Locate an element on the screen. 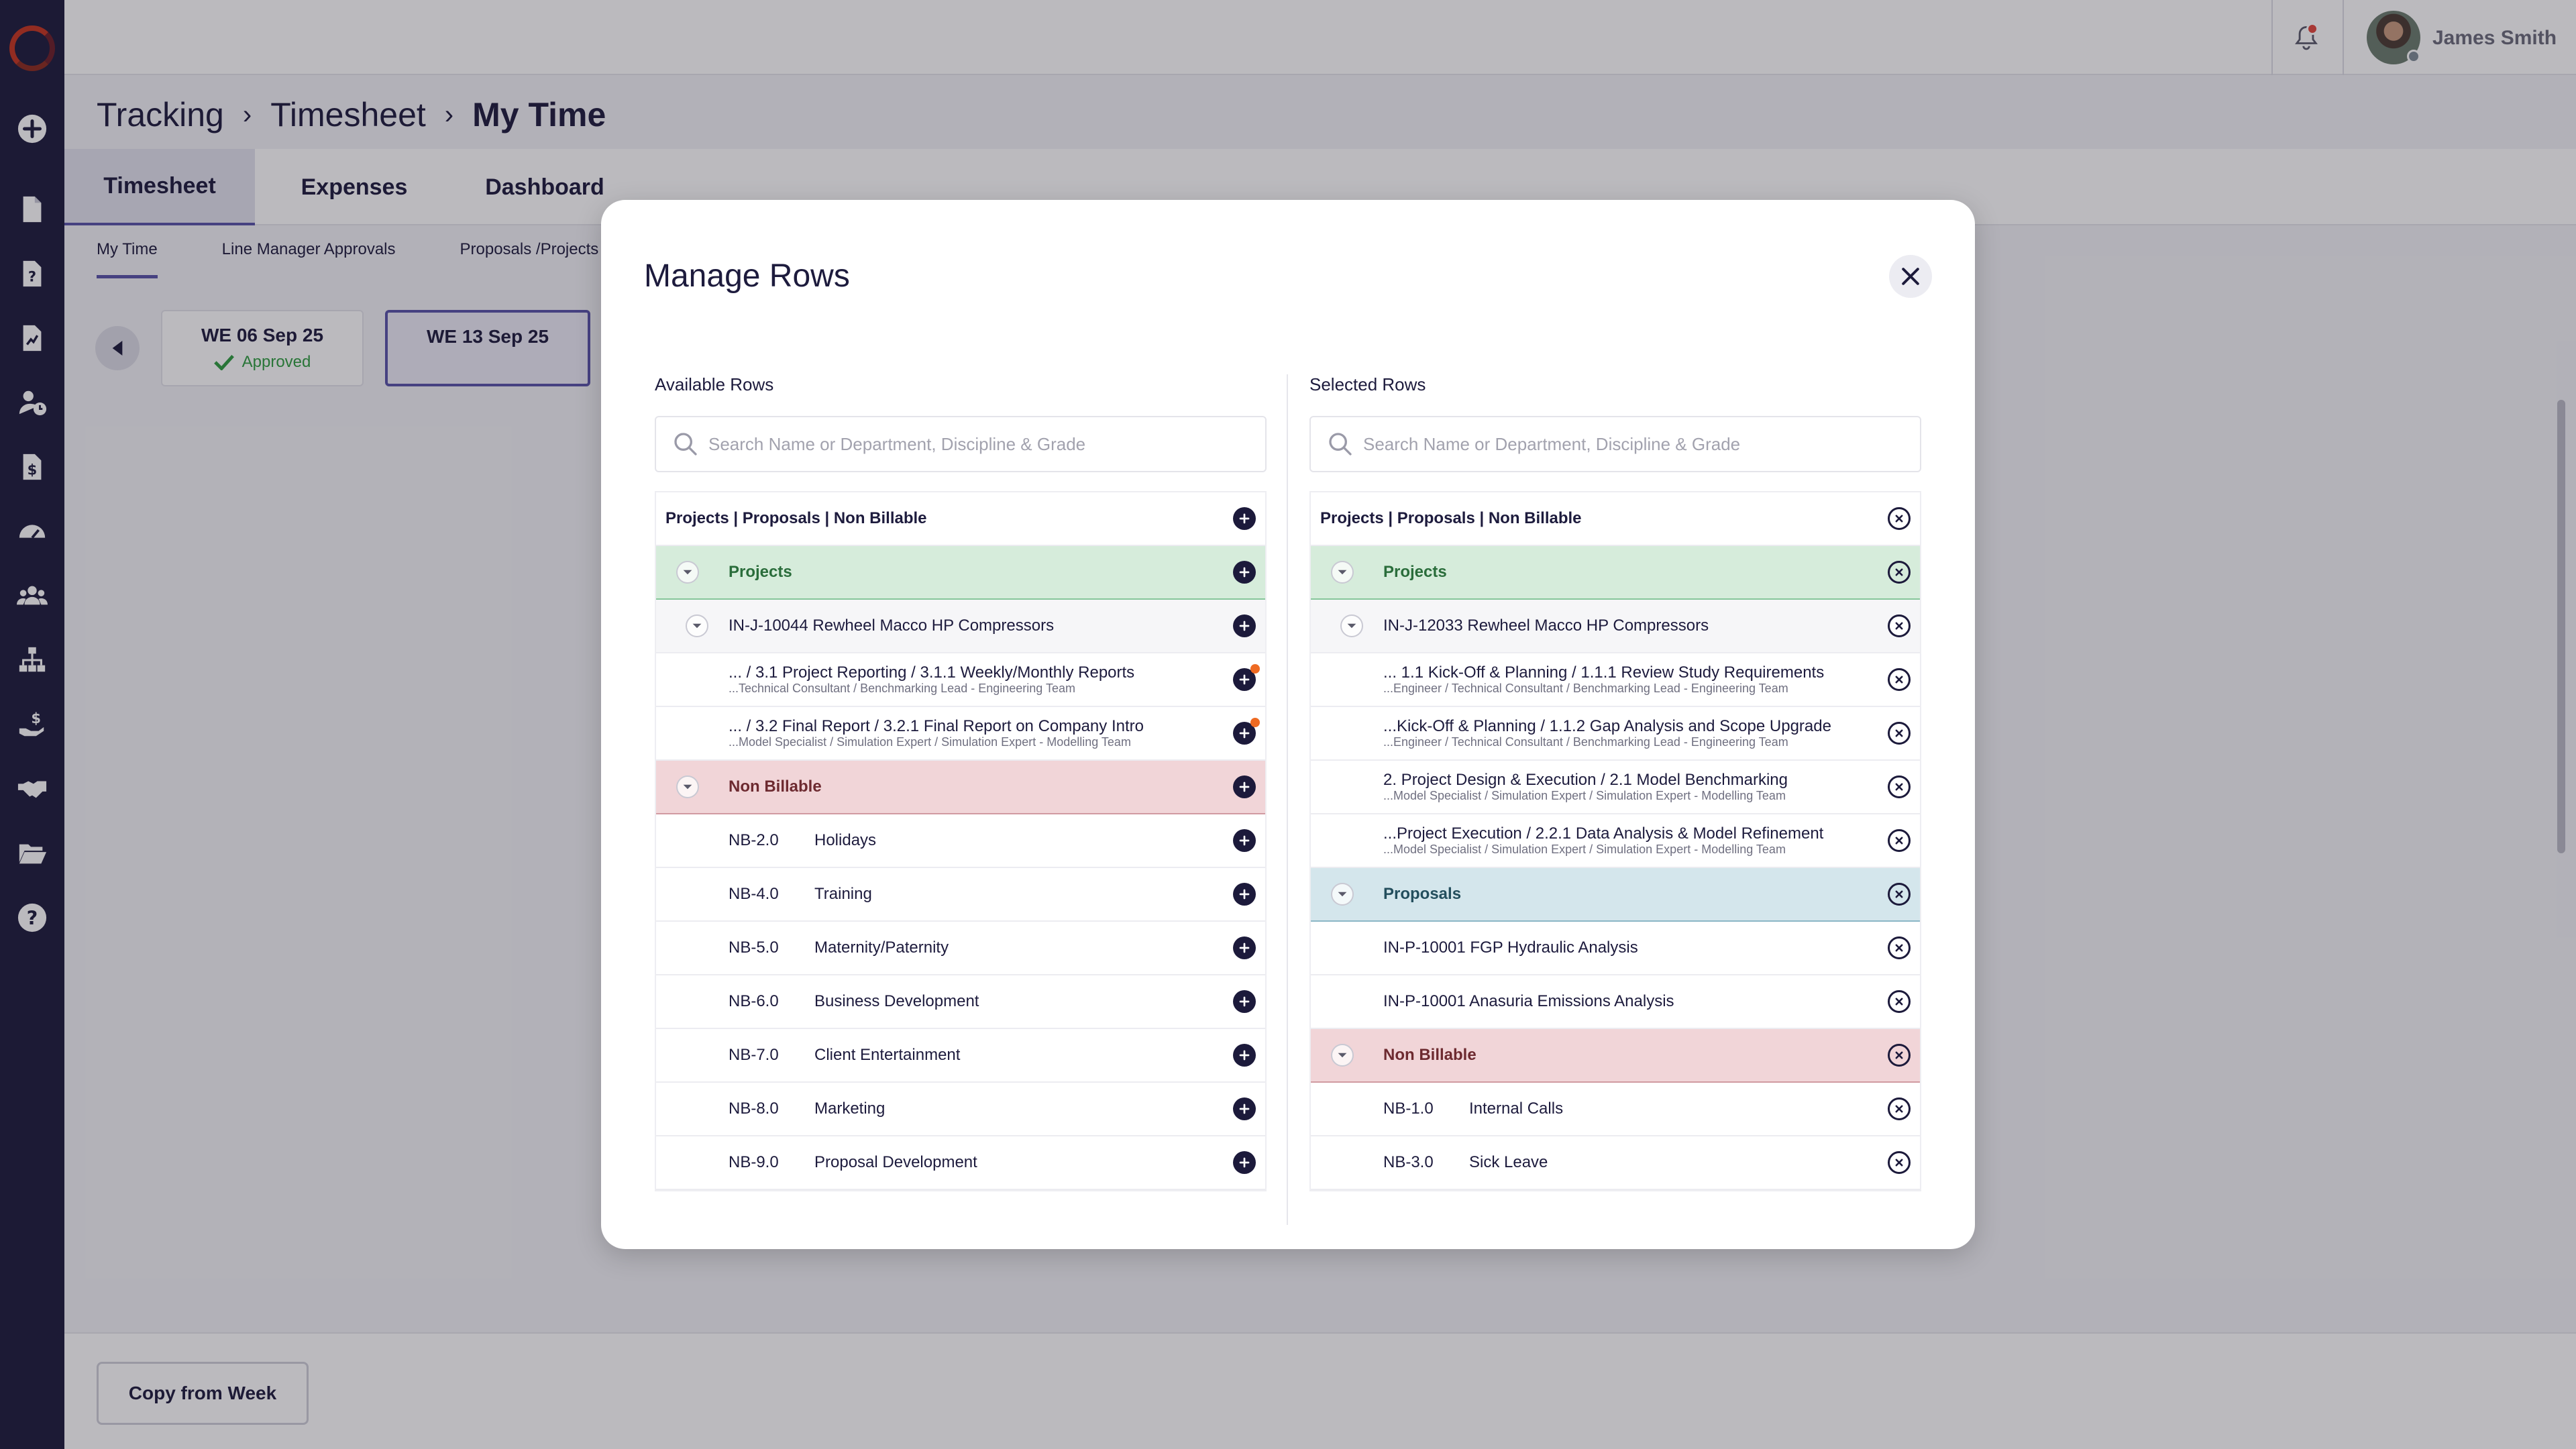 The width and height of the screenshot is (2576, 1449). project-row: IN-J-10044 Rewheel Macco HP Compressors is located at coordinates (960, 626).